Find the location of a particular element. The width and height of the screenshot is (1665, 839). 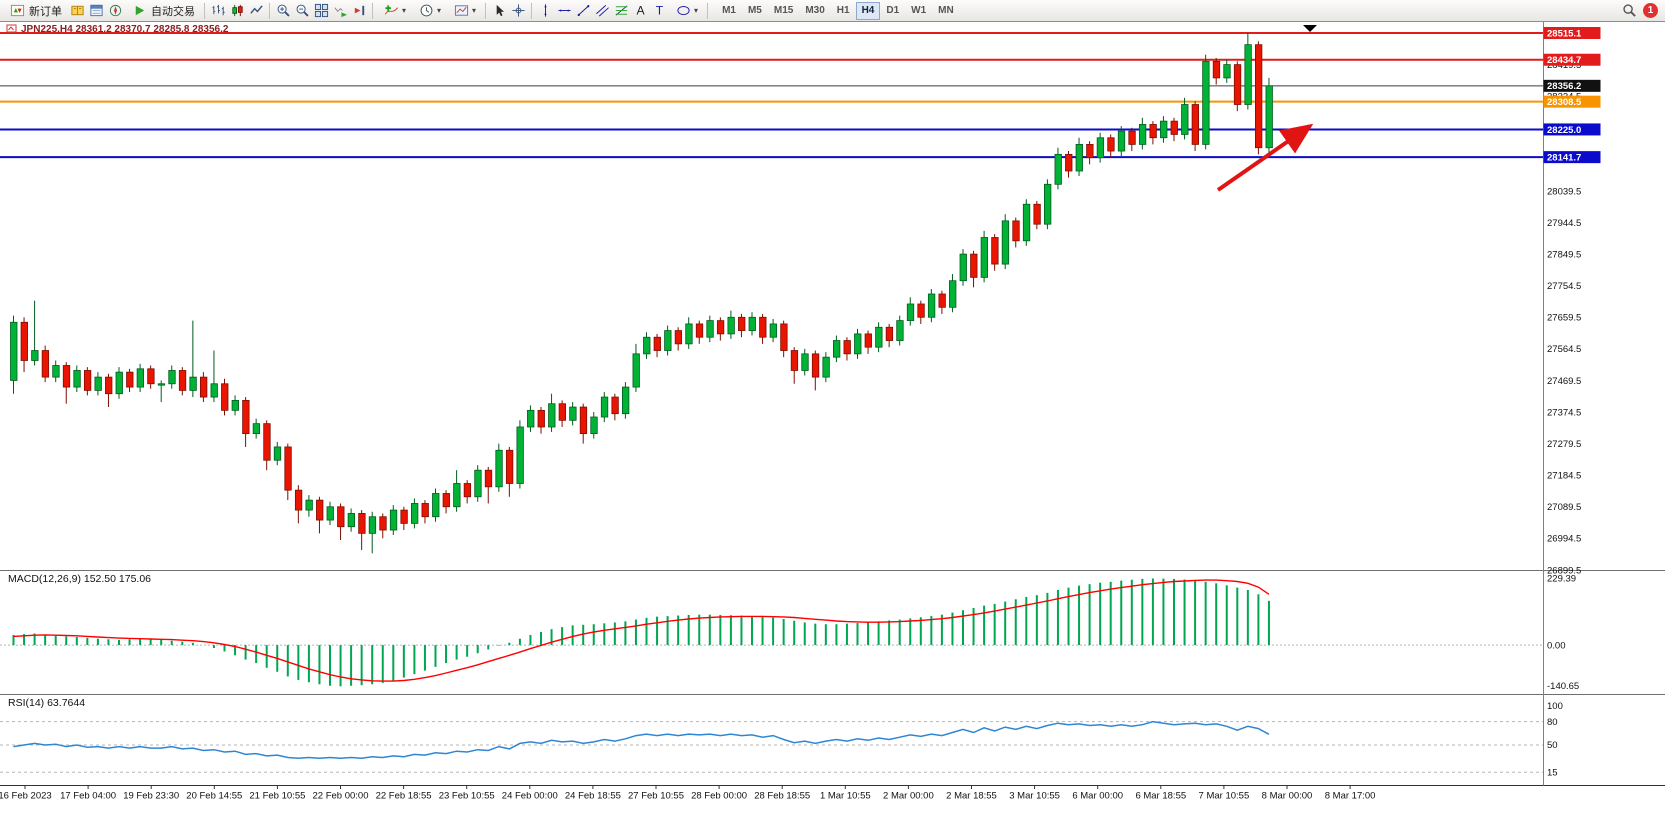

indicator-level-lines is located at coordinates (771, 708).